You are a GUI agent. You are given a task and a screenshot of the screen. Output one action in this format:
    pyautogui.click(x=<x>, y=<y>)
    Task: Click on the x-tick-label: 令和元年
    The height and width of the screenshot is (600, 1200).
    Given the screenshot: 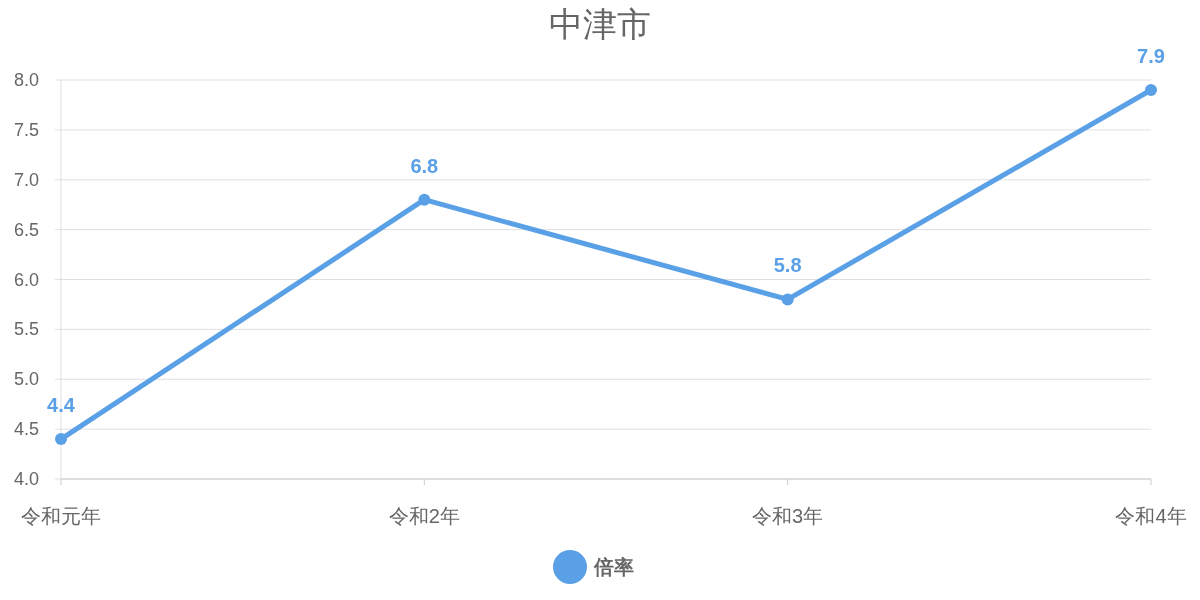 What is the action you would take?
    pyautogui.click(x=61, y=516)
    